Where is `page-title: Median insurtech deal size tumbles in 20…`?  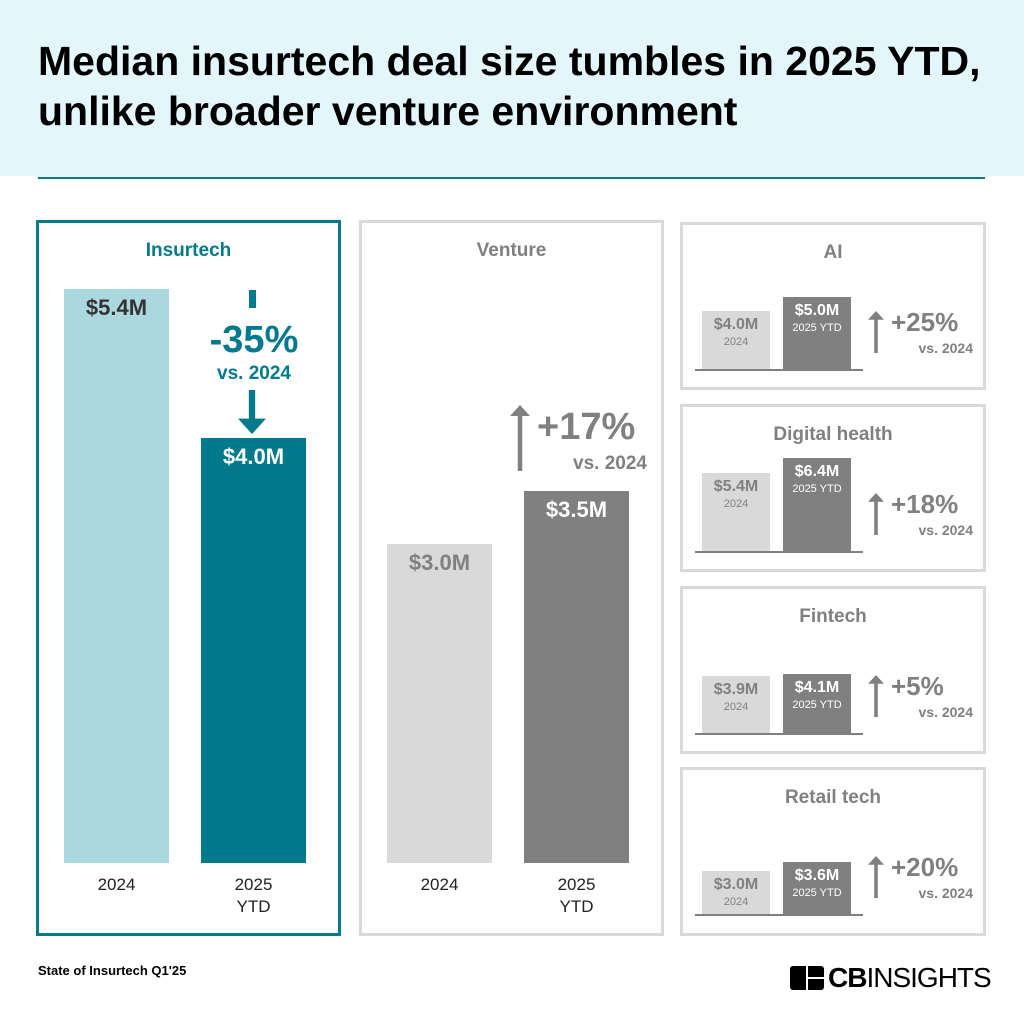 page-title: Median insurtech deal size tumbles in 20… is located at coordinates (509, 86).